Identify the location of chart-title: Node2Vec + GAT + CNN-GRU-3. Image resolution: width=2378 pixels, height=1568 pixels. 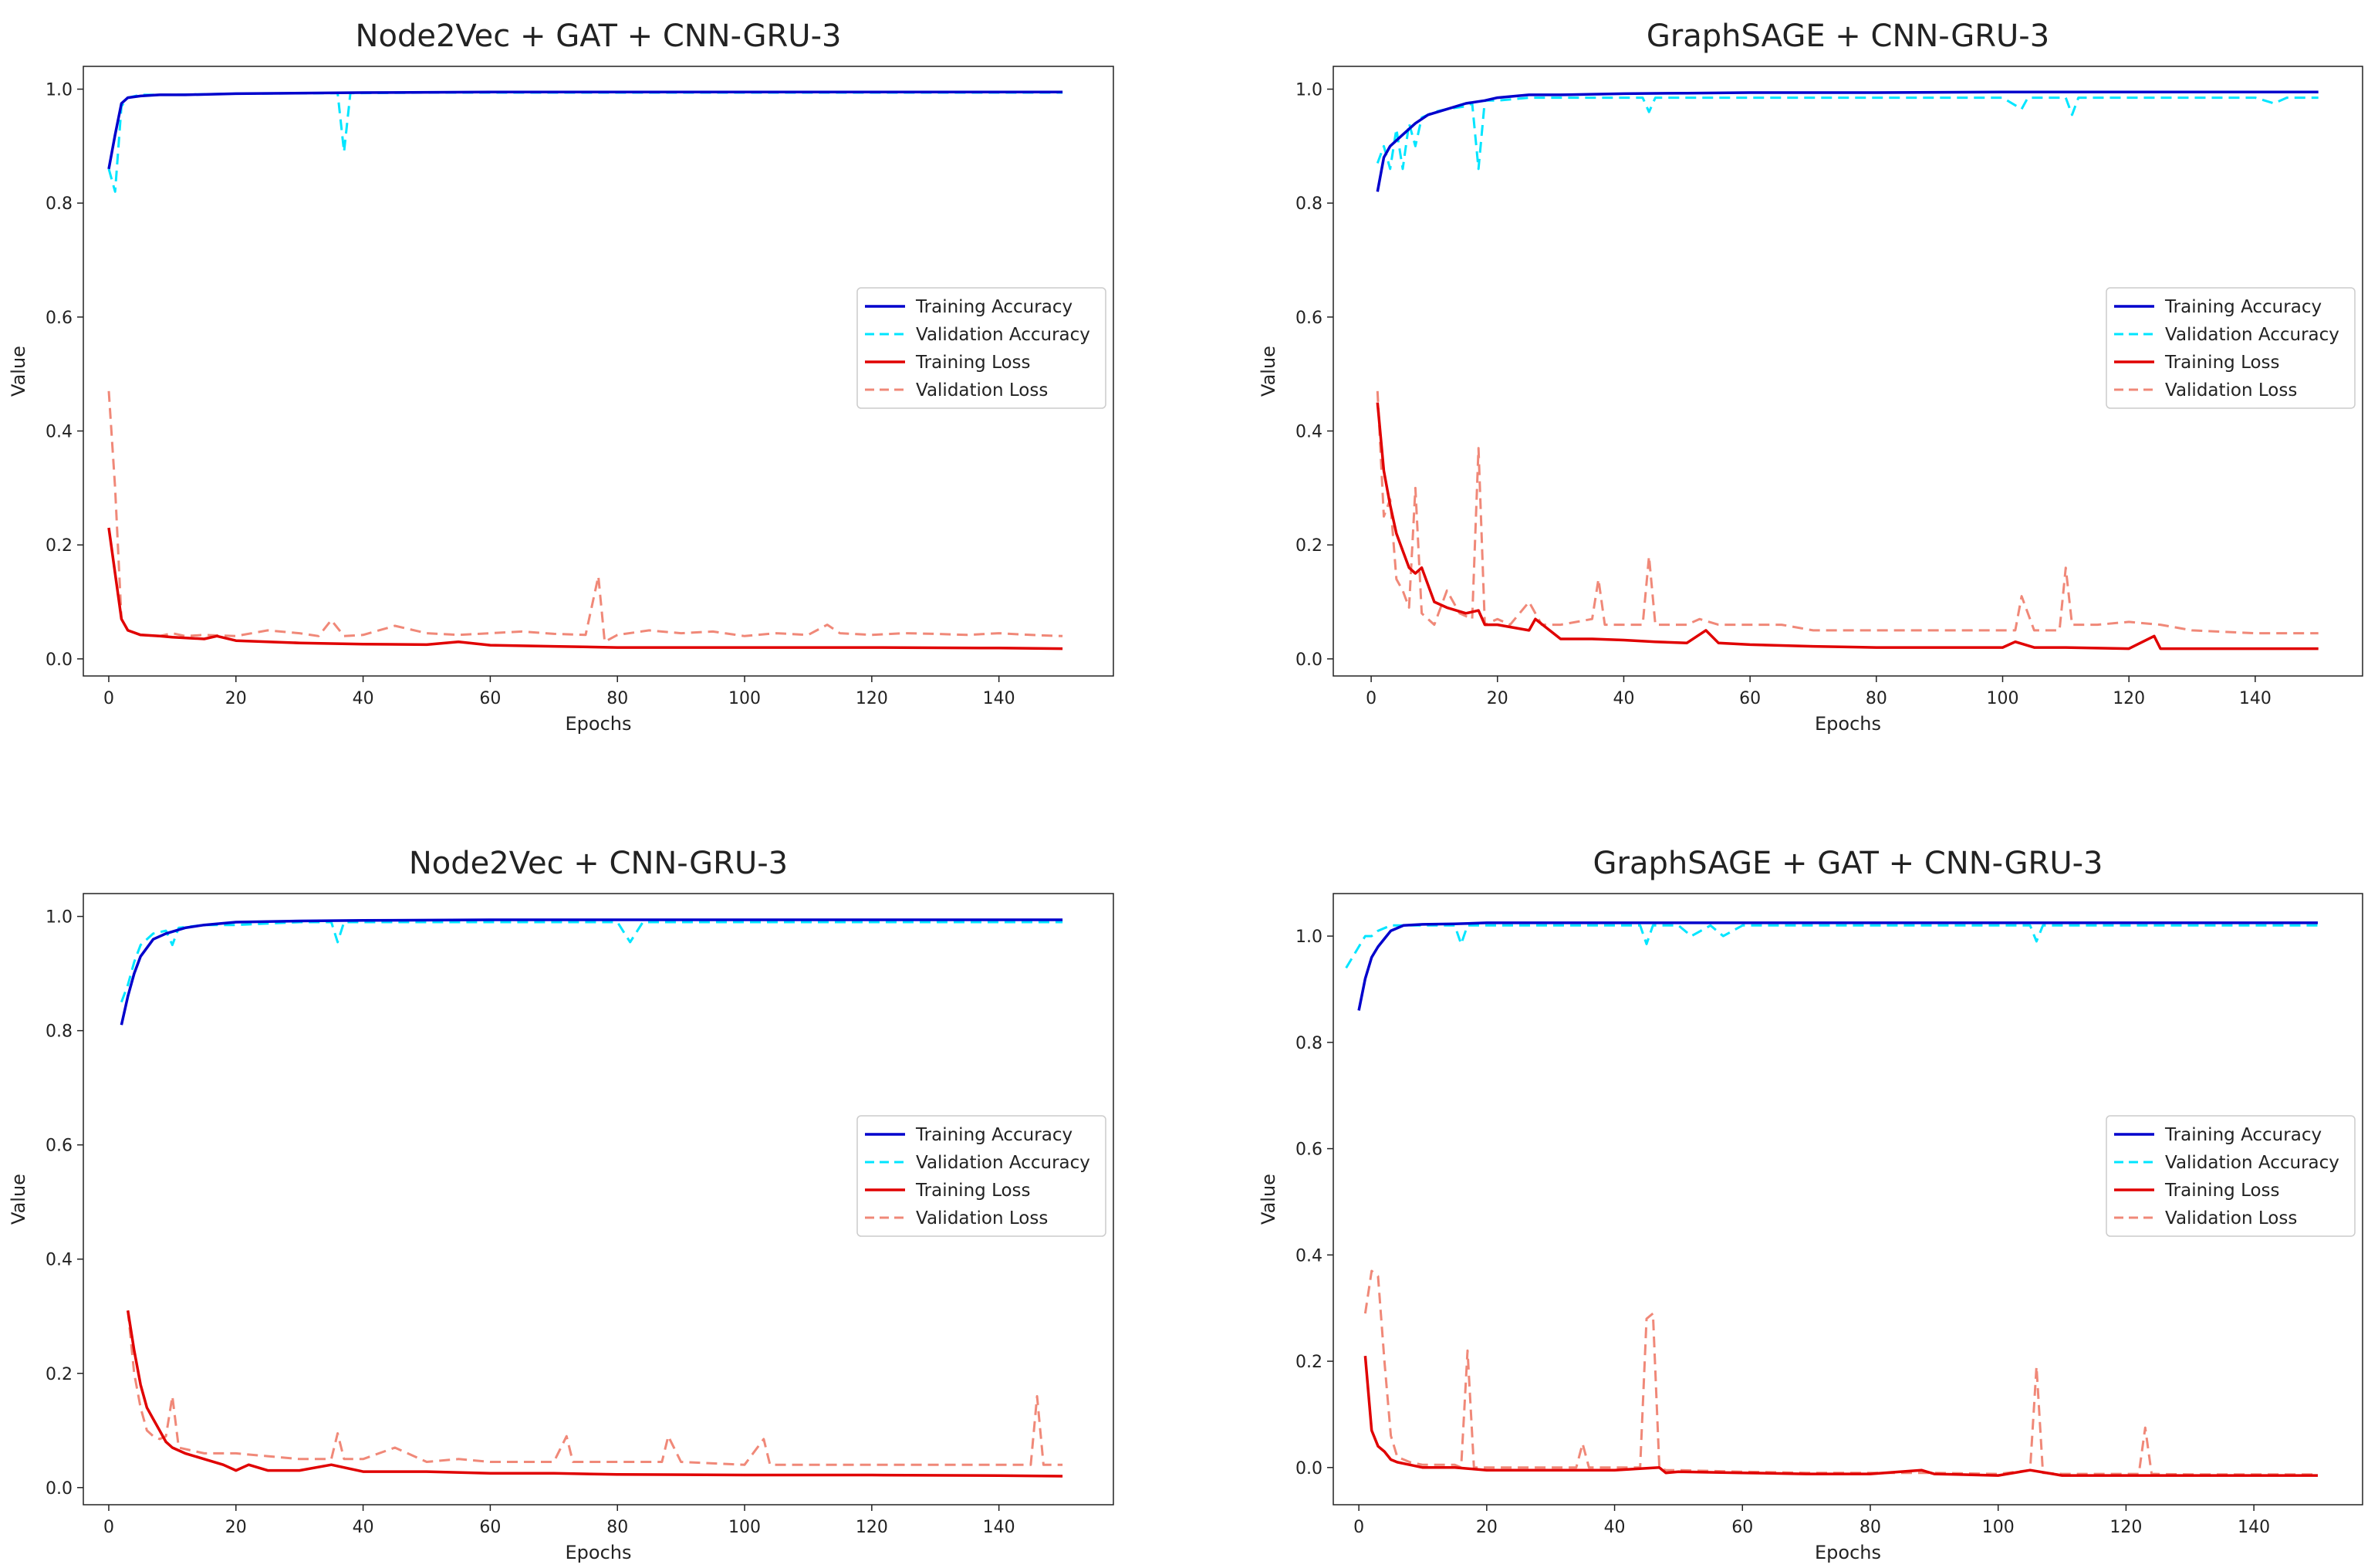
(599, 36).